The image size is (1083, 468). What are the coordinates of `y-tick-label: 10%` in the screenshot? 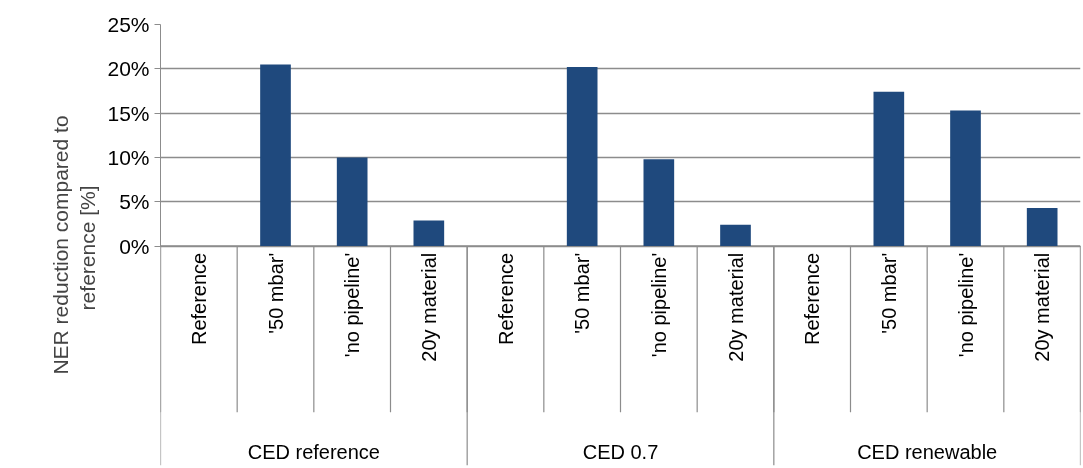 It's located at (128, 157).